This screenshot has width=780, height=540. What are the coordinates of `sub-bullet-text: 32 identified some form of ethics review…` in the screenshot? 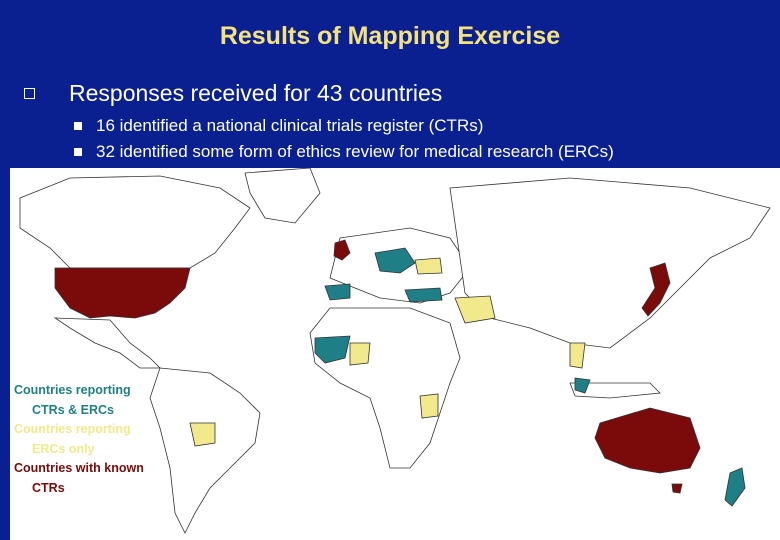 It's located at (355, 151).